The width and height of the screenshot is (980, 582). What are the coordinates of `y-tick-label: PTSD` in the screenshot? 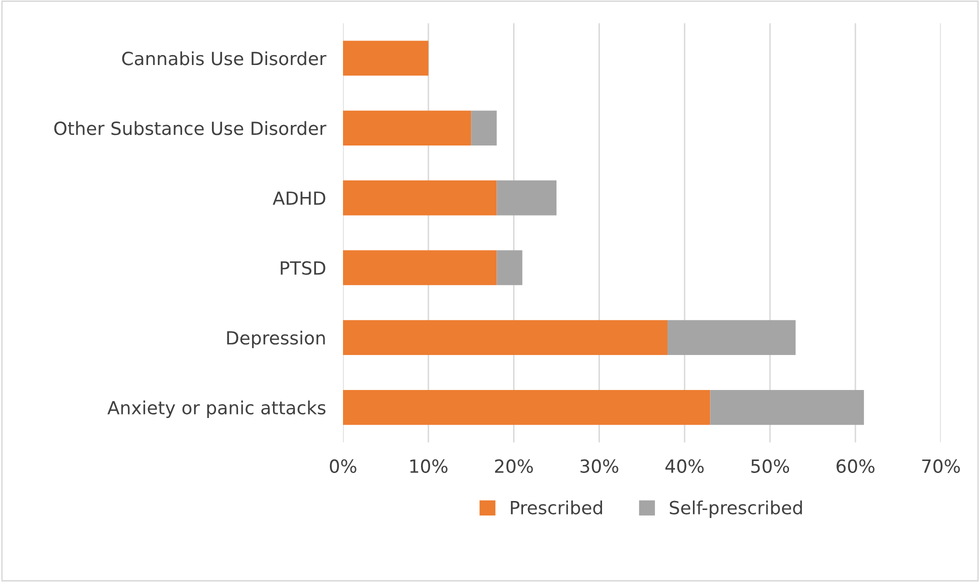 It's located at (303, 268).